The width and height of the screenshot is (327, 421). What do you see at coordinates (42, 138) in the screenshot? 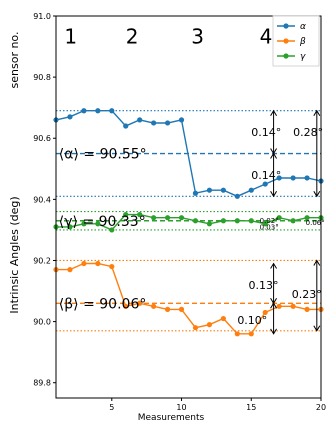
I see `y-tick-label: 90.6` at bounding box center [42, 138].